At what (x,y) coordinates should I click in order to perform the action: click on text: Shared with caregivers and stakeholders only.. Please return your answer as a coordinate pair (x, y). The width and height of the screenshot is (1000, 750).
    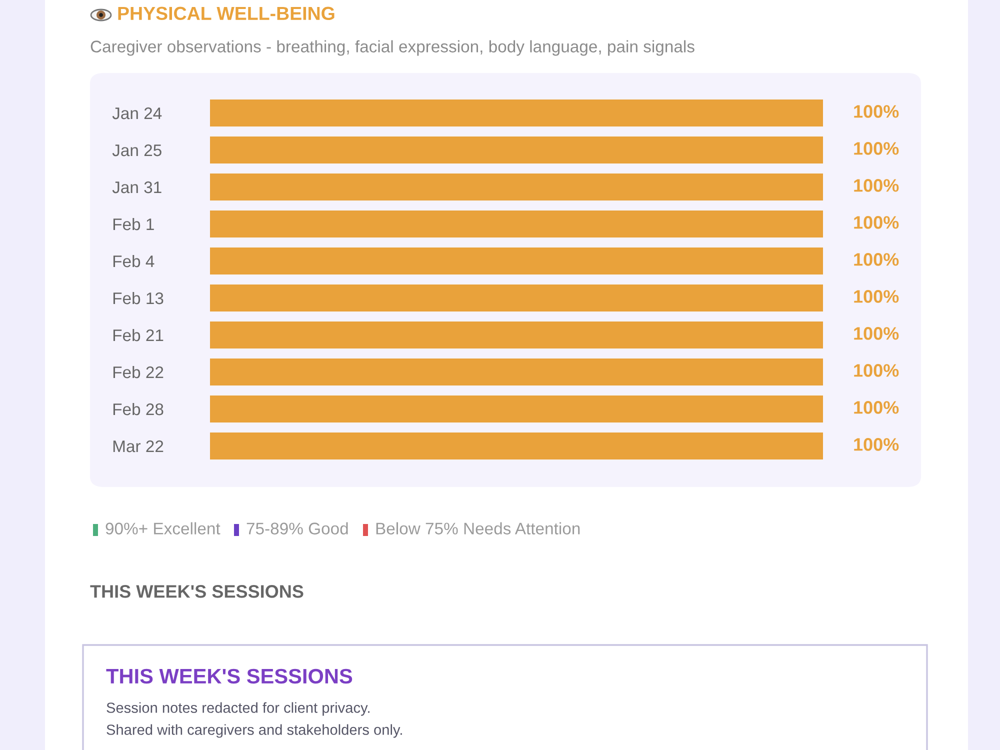
    Looking at the image, I should click on (254, 731).